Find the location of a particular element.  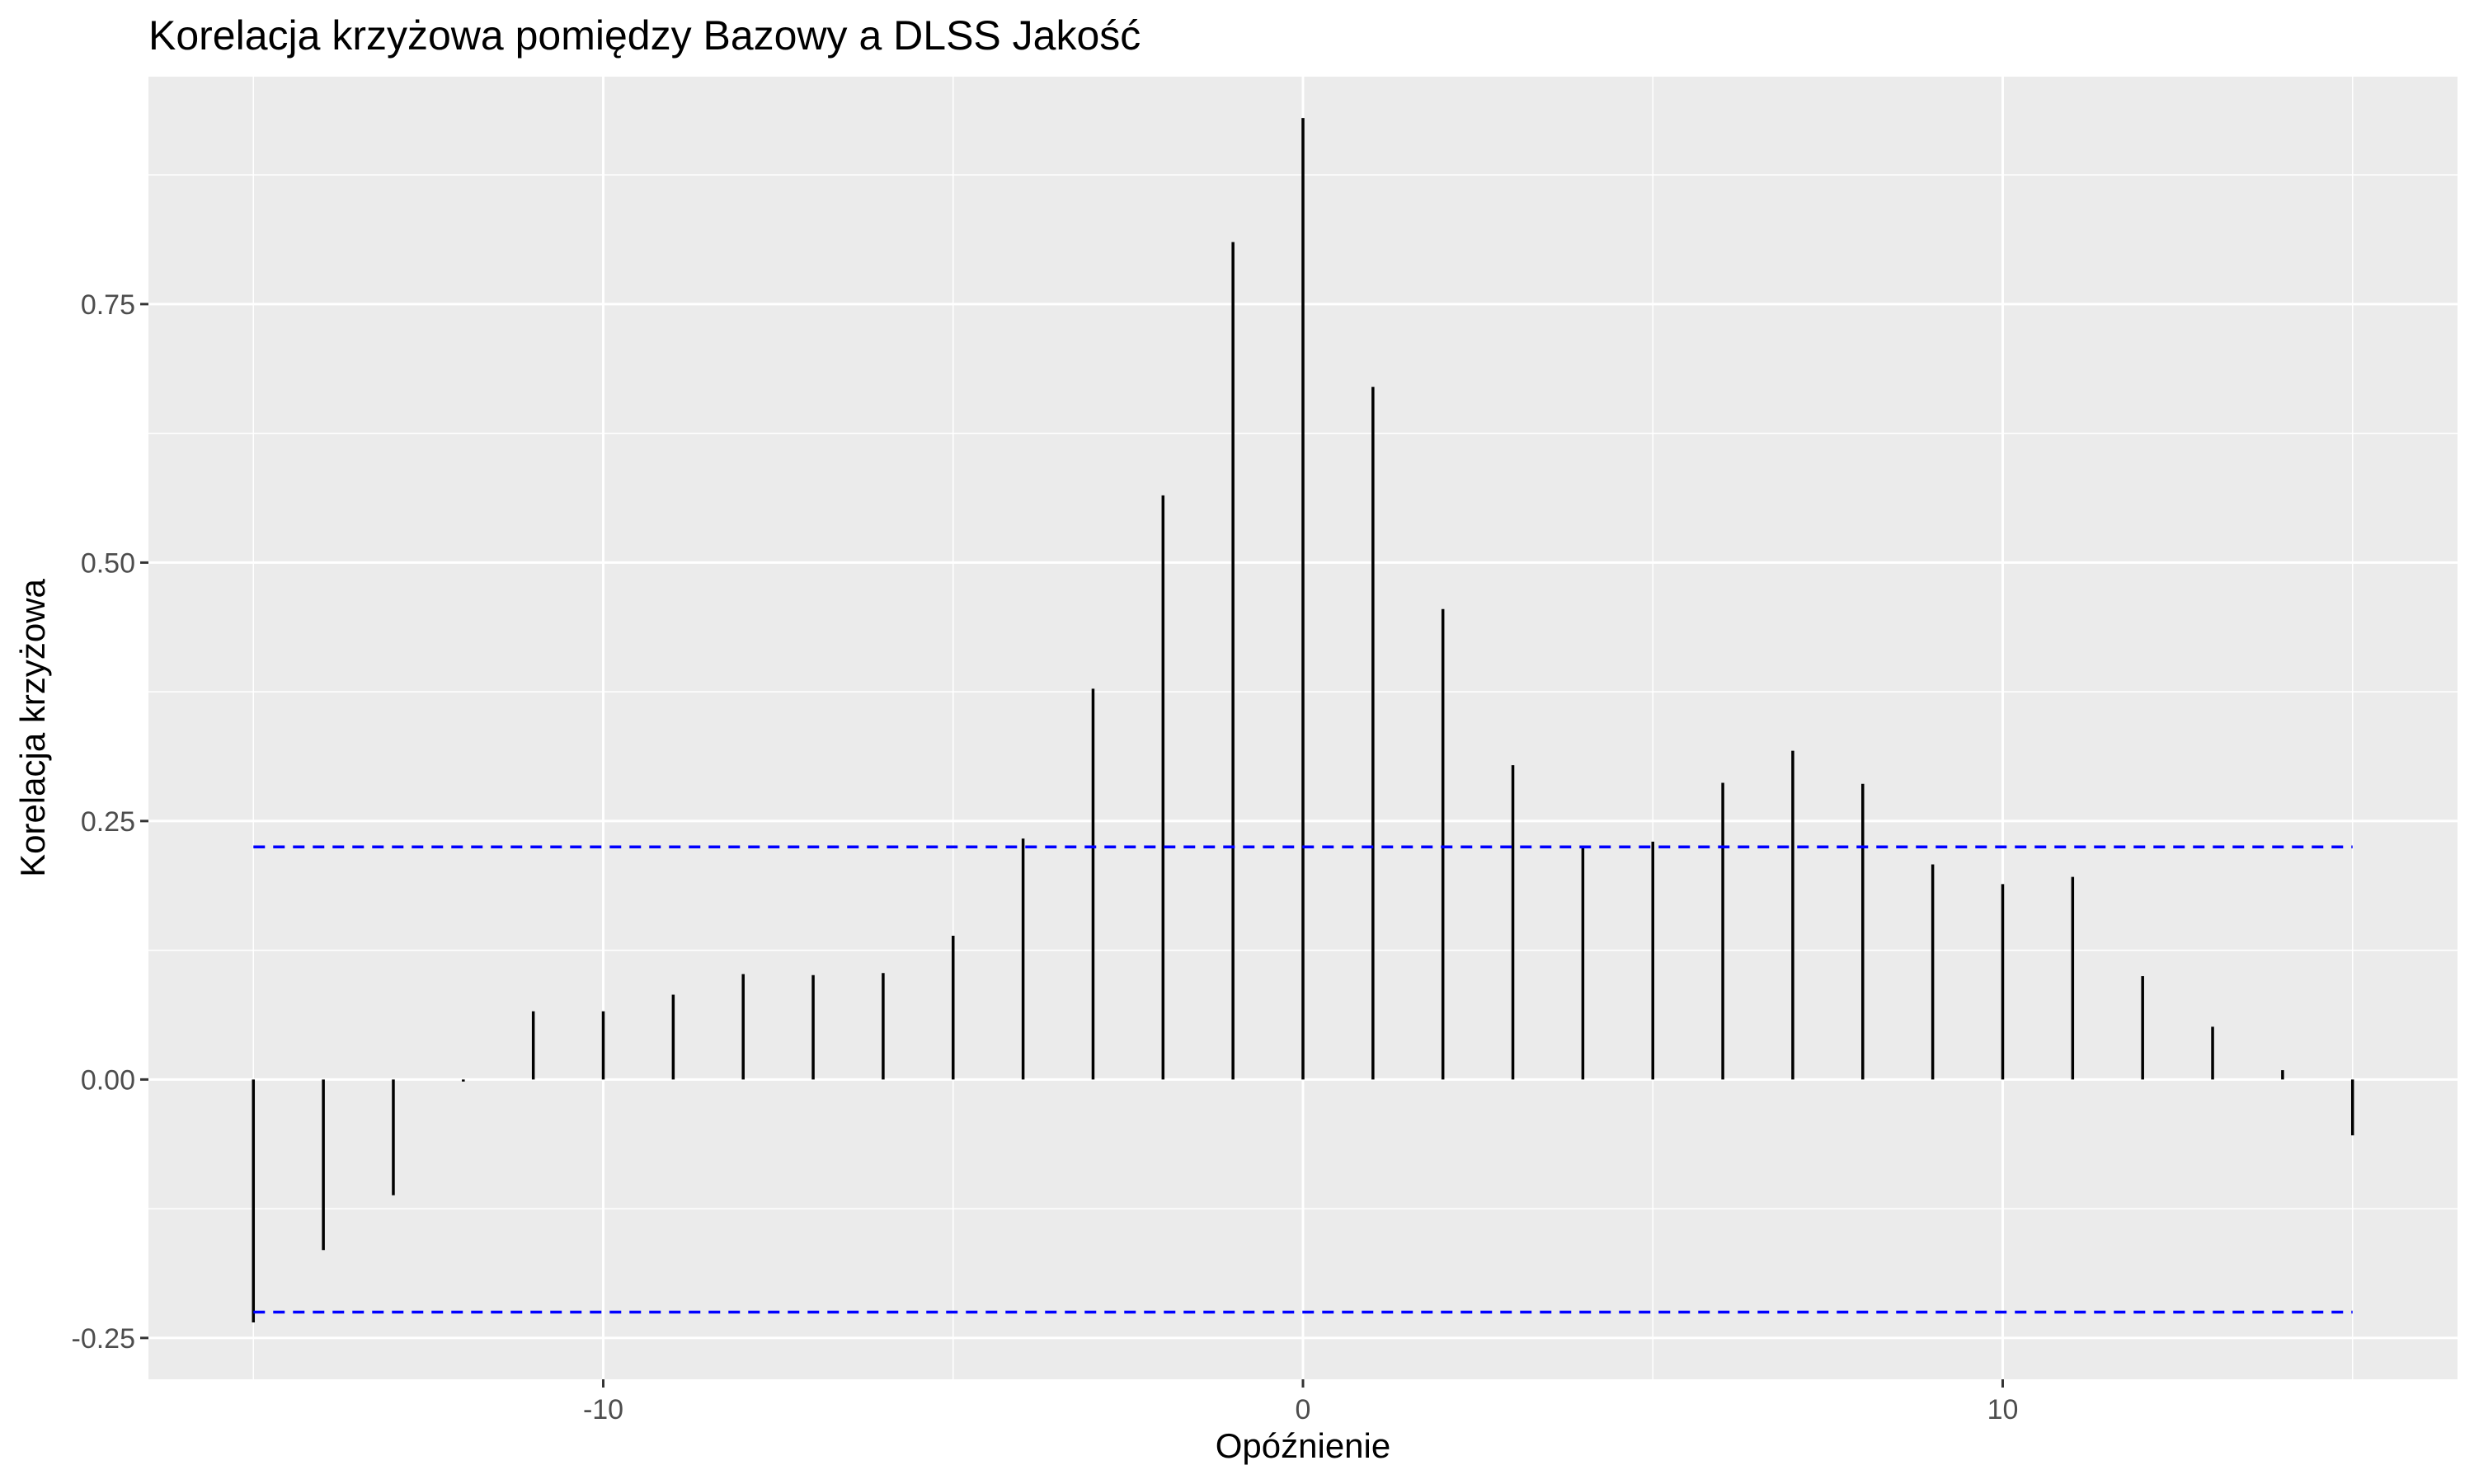

y-axis: -0.25 0.00 0.25 0.50 0.75 is located at coordinates (110, 822).